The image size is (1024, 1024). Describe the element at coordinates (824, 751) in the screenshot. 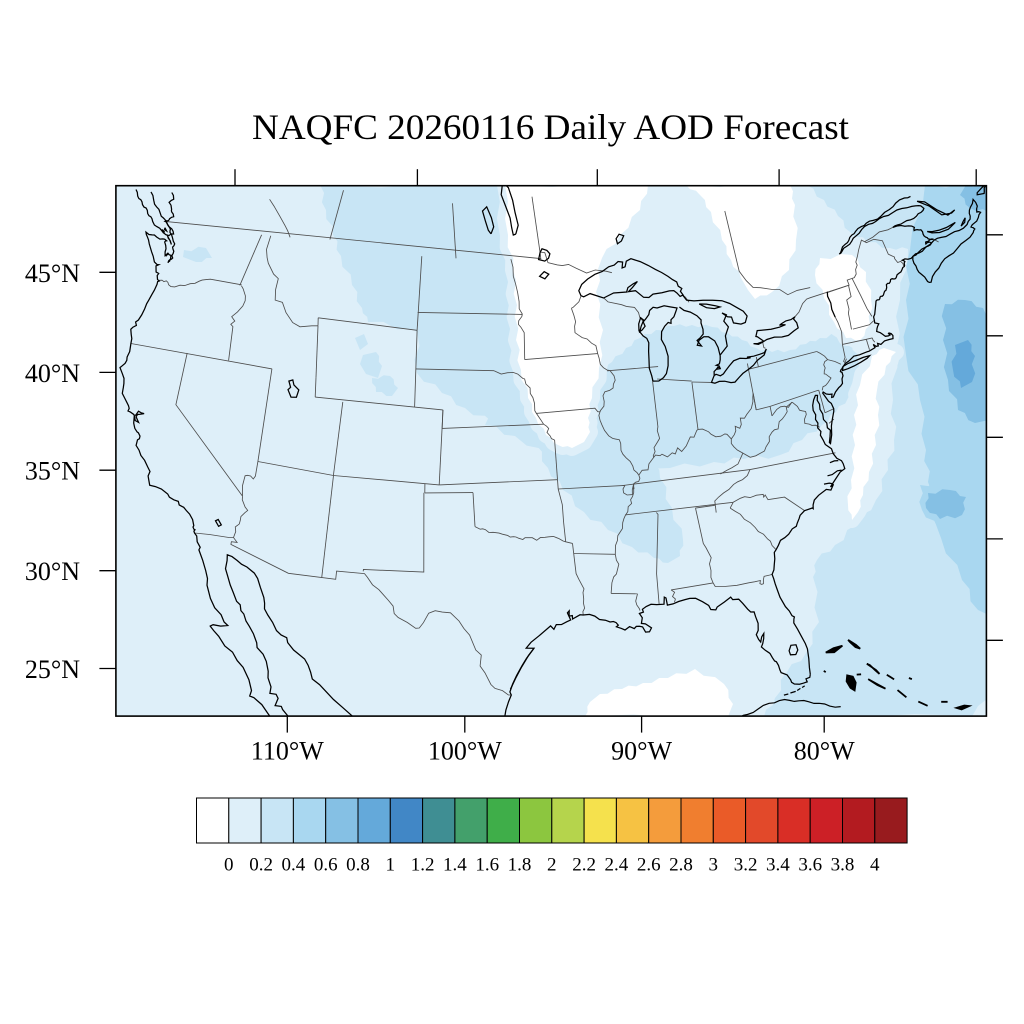

I see `svg-text: 80°W` at that location.